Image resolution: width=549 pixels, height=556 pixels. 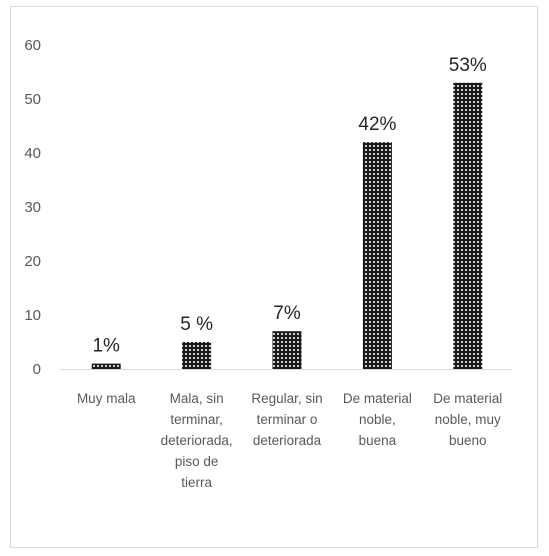 What do you see at coordinates (37, 369) in the screenshot?
I see `y-tick-label: 0` at bounding box center [37, 369].